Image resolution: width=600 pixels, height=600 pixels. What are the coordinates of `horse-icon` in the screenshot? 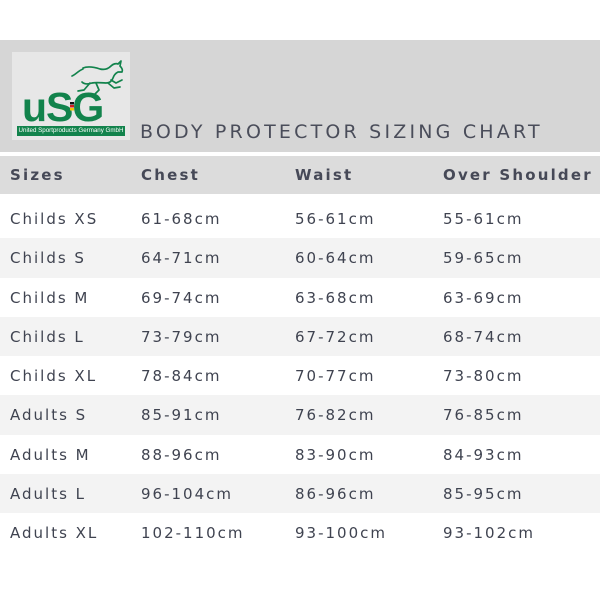 It's located at (97, 77).